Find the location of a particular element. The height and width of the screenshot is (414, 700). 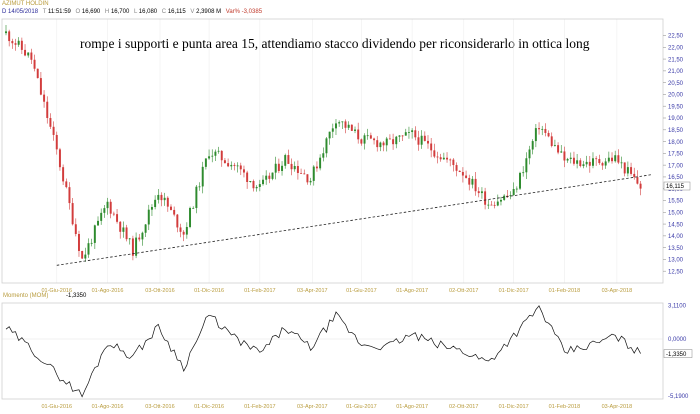

price-tick-label: 14,00 is located at coordinates (676, 237).